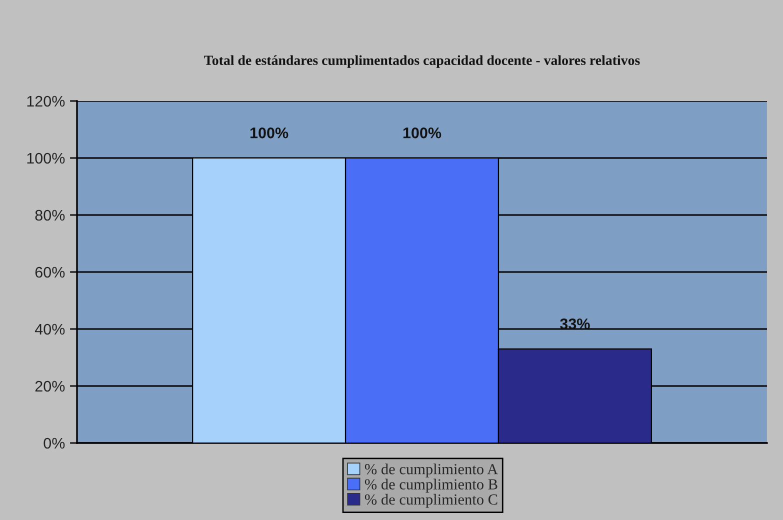  What do you see at coordinates (46, 101) in the screenshot?
I see `y-tick-label: 120%` at bounding box center [46, 101].